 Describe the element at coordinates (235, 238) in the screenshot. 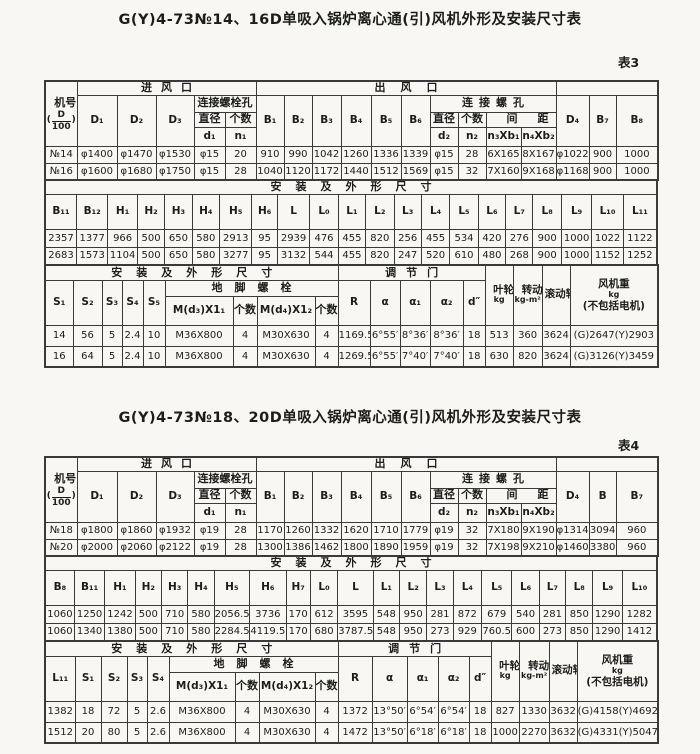

I see `cell: 2913` at that location.